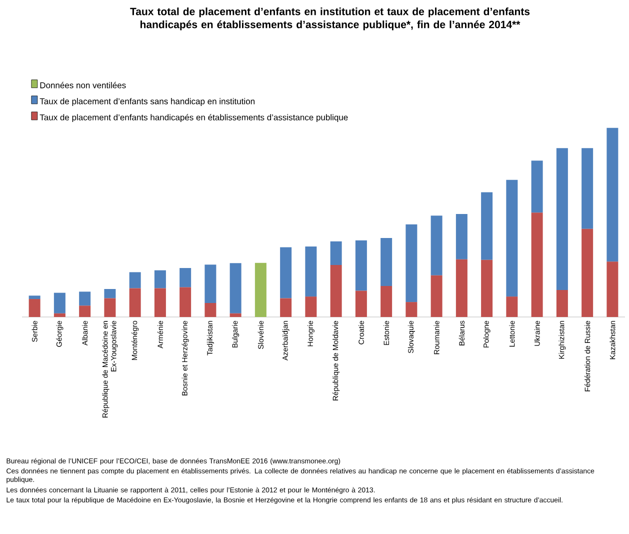 The width and height of the screenshot is (629, 534). I want to click on legend-label: Taux de placement d’enfants handicapés en établissements d’assistance publique, so click(194, 118).